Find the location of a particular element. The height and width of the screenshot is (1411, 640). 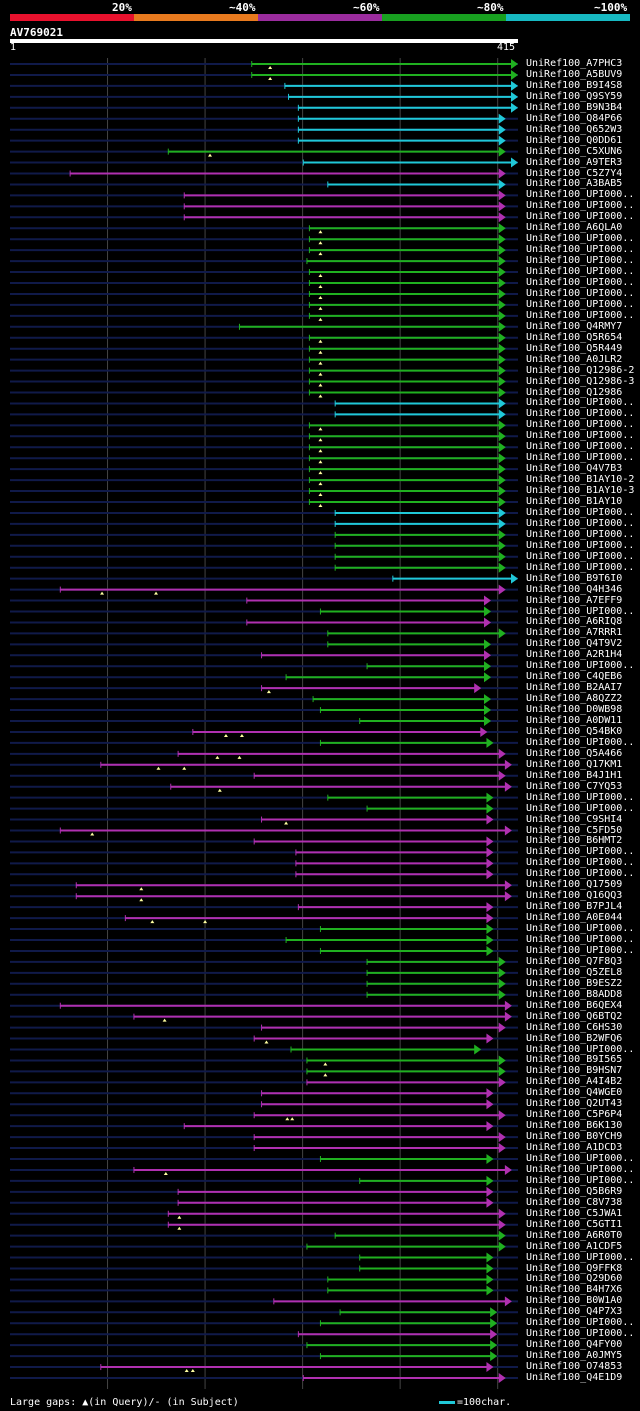

hit-label: UniRef100_B2WFQ6 is located at coordinates (574, 1038).